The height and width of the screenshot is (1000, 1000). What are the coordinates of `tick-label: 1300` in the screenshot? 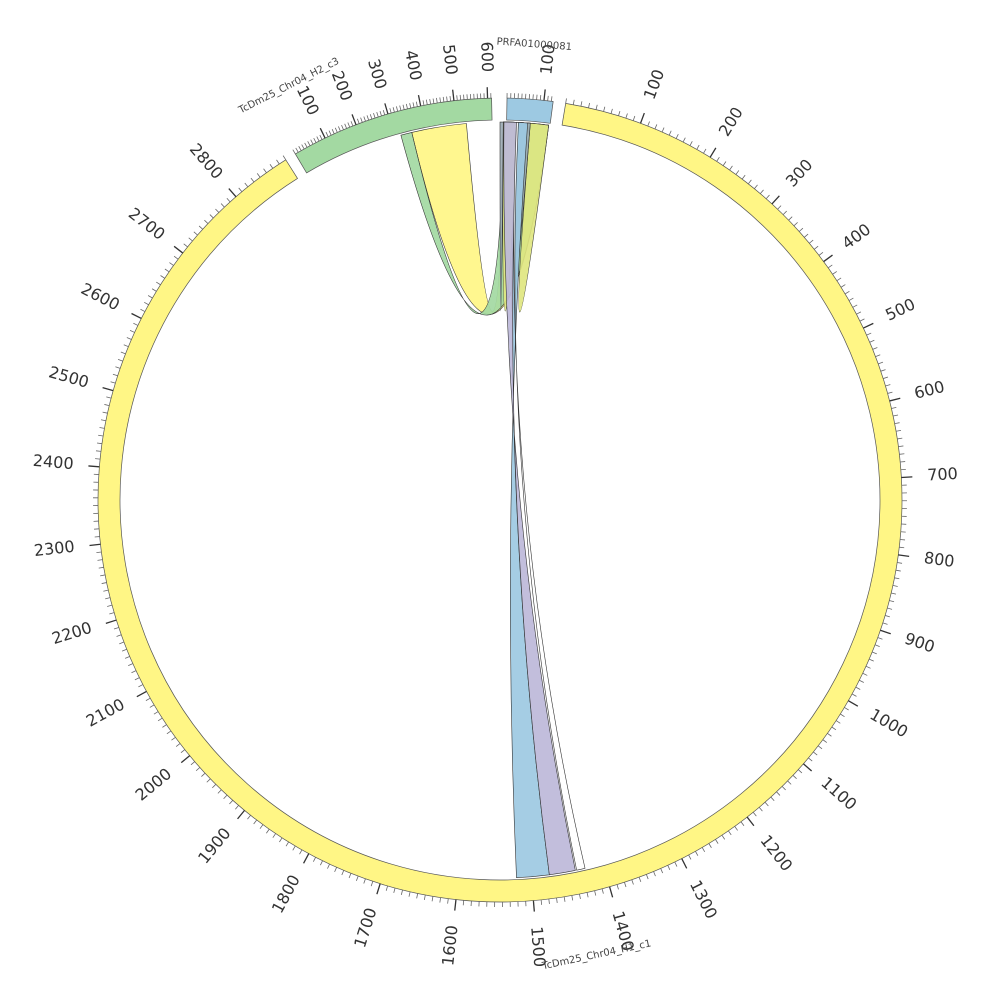 It's located at (703, 899).